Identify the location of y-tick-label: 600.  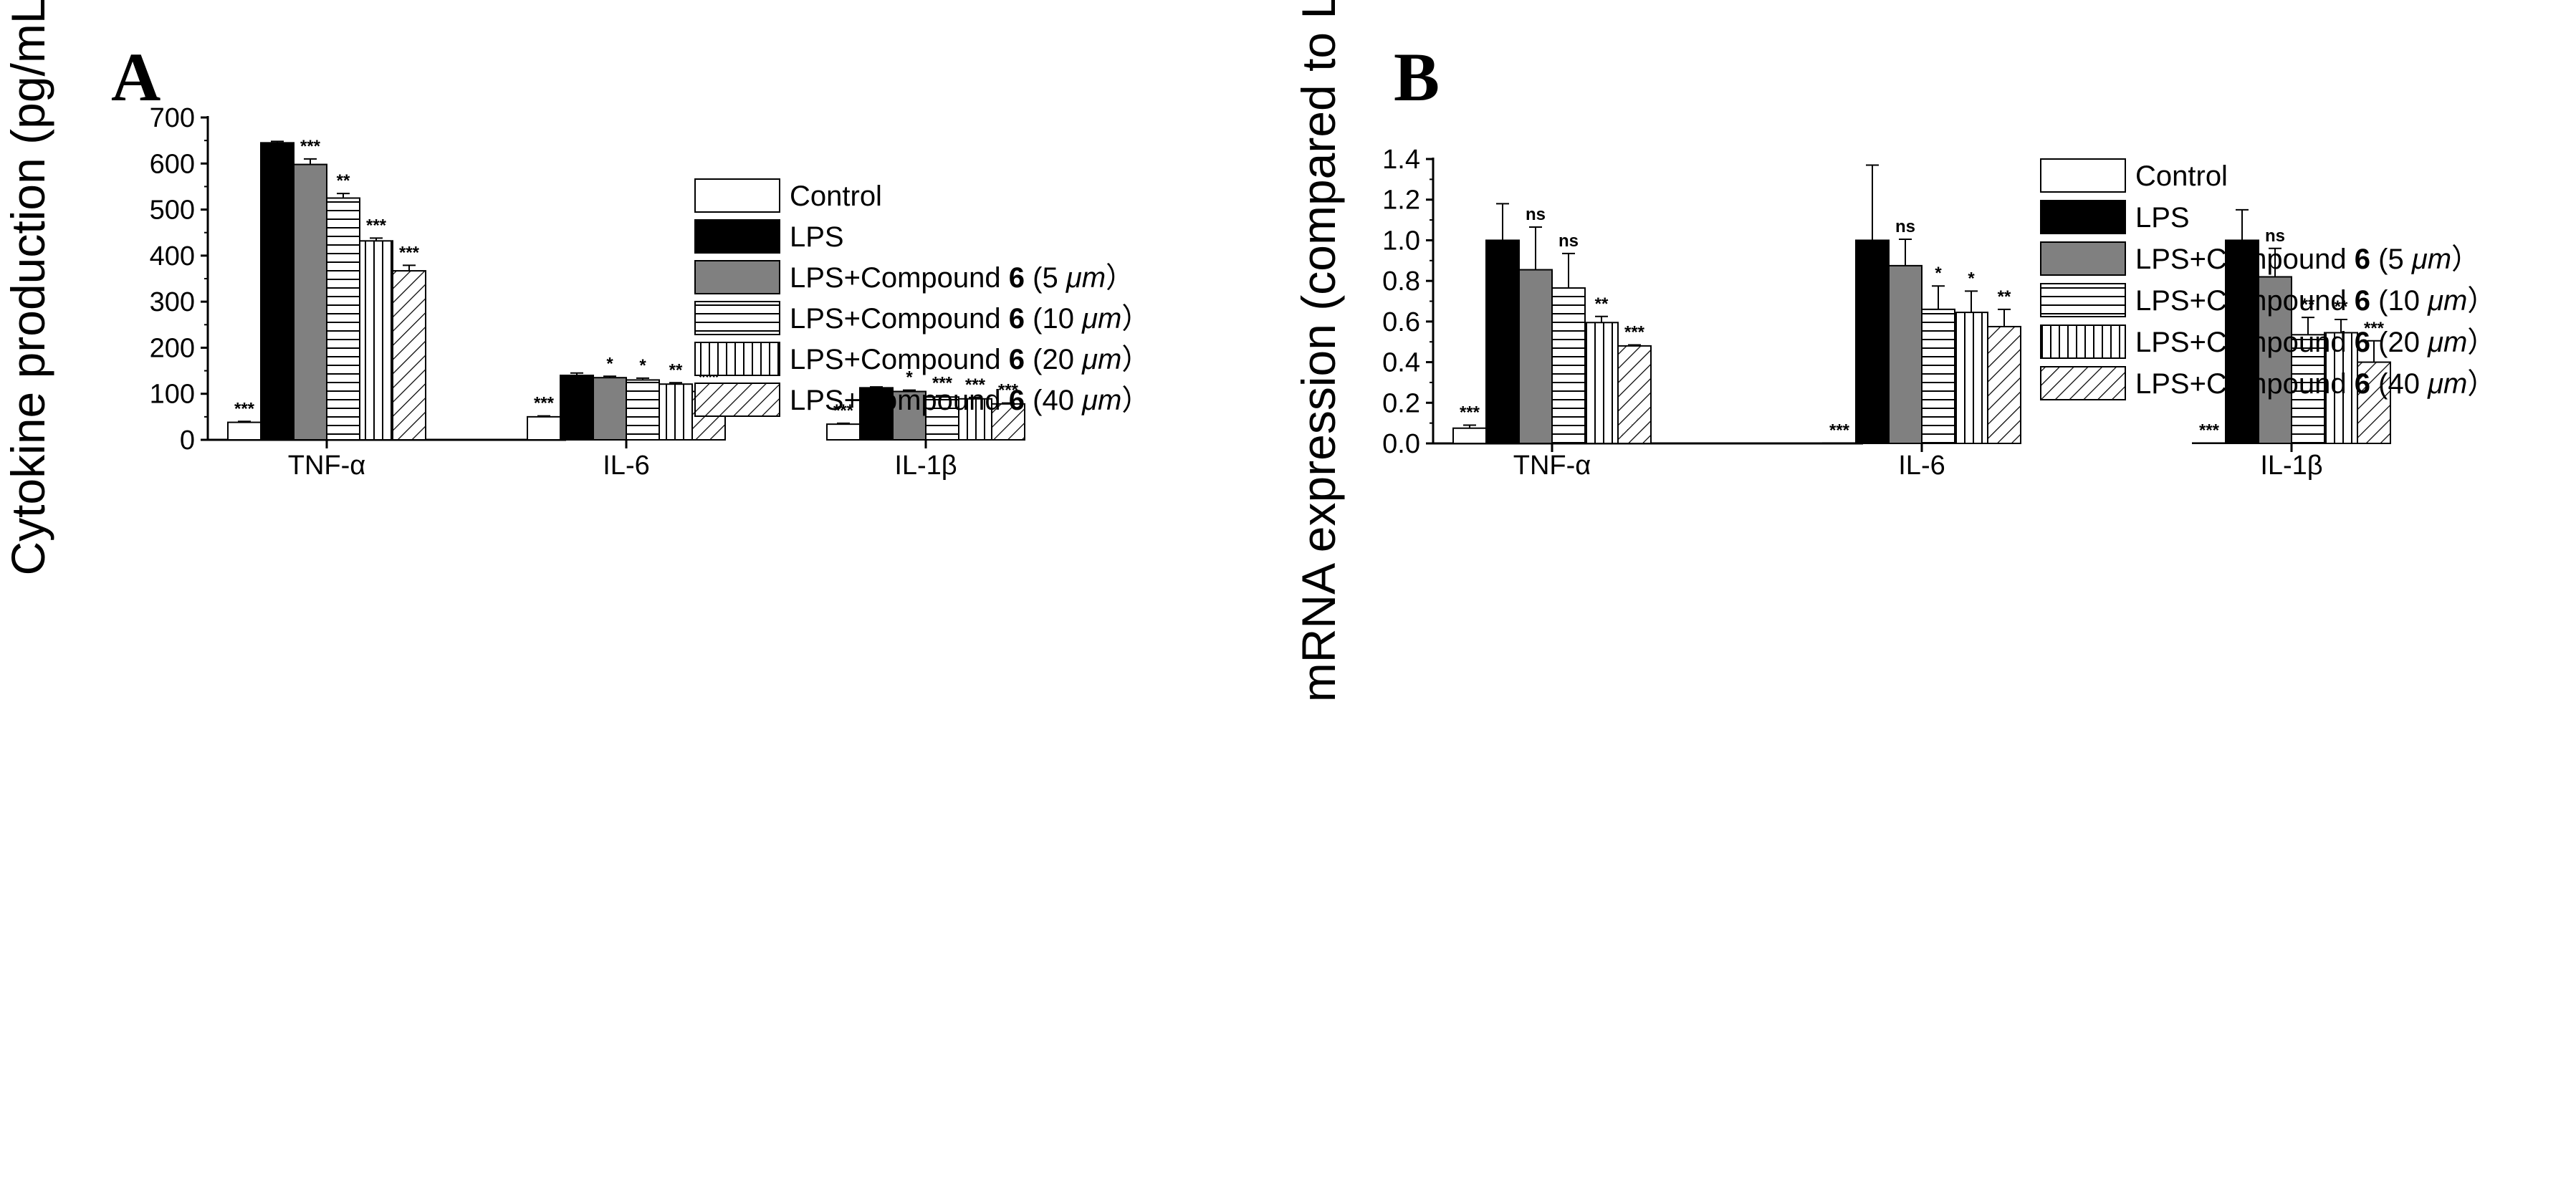
(172, 164).